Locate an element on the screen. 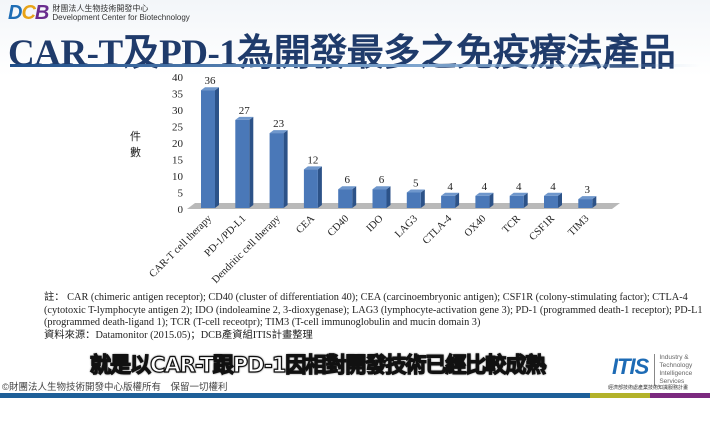 The image size is (710, 425). x-tick-label: OX40 is located at coordinates (476, 226).